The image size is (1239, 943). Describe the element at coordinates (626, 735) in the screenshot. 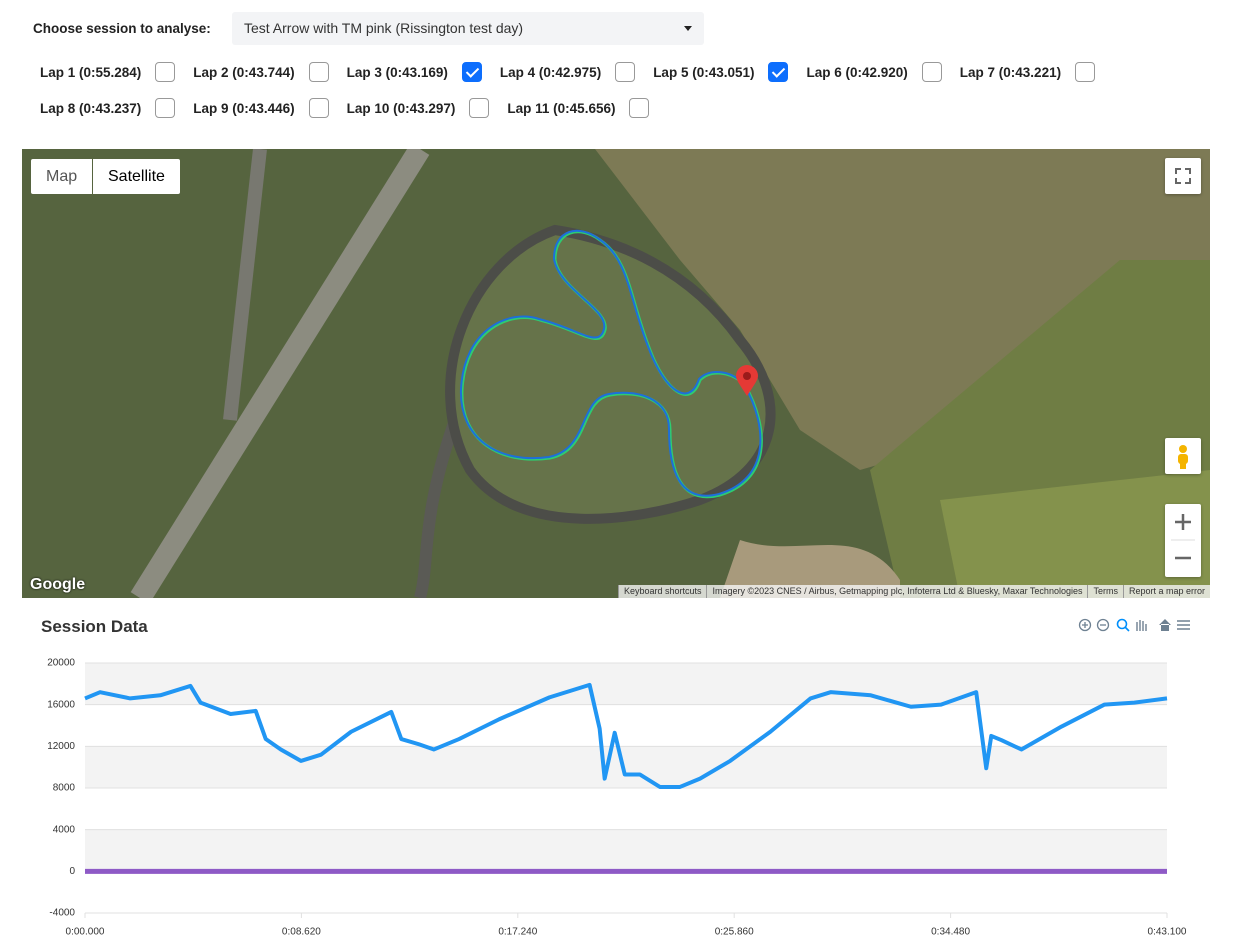

I see `data-line` at that location.